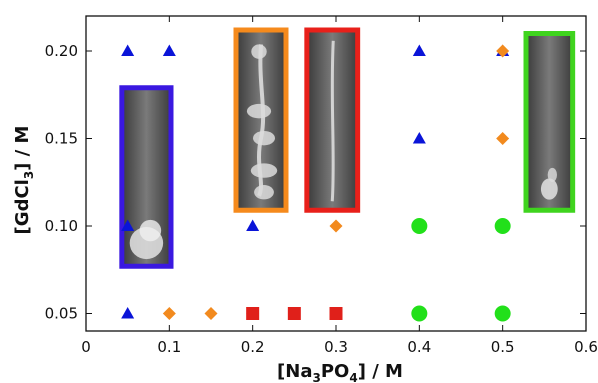 The width and height of the screenshot is (598, 383). I want to click on inset-red, so click(332, 120).